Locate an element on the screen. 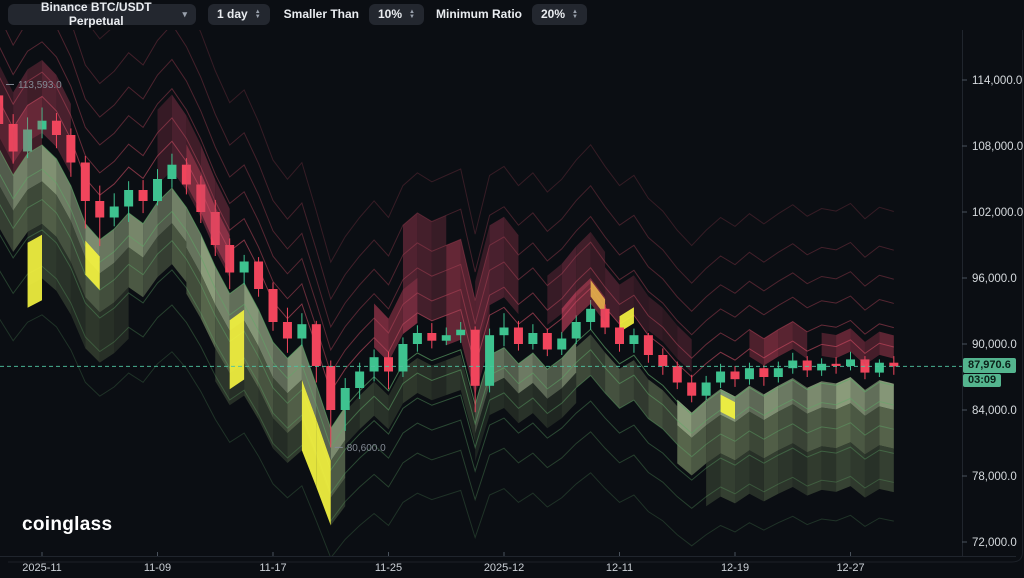 The image size is (1024, 578). smaller-than-input: 10% ▲ ▼ is located at coordinates (396, 14).